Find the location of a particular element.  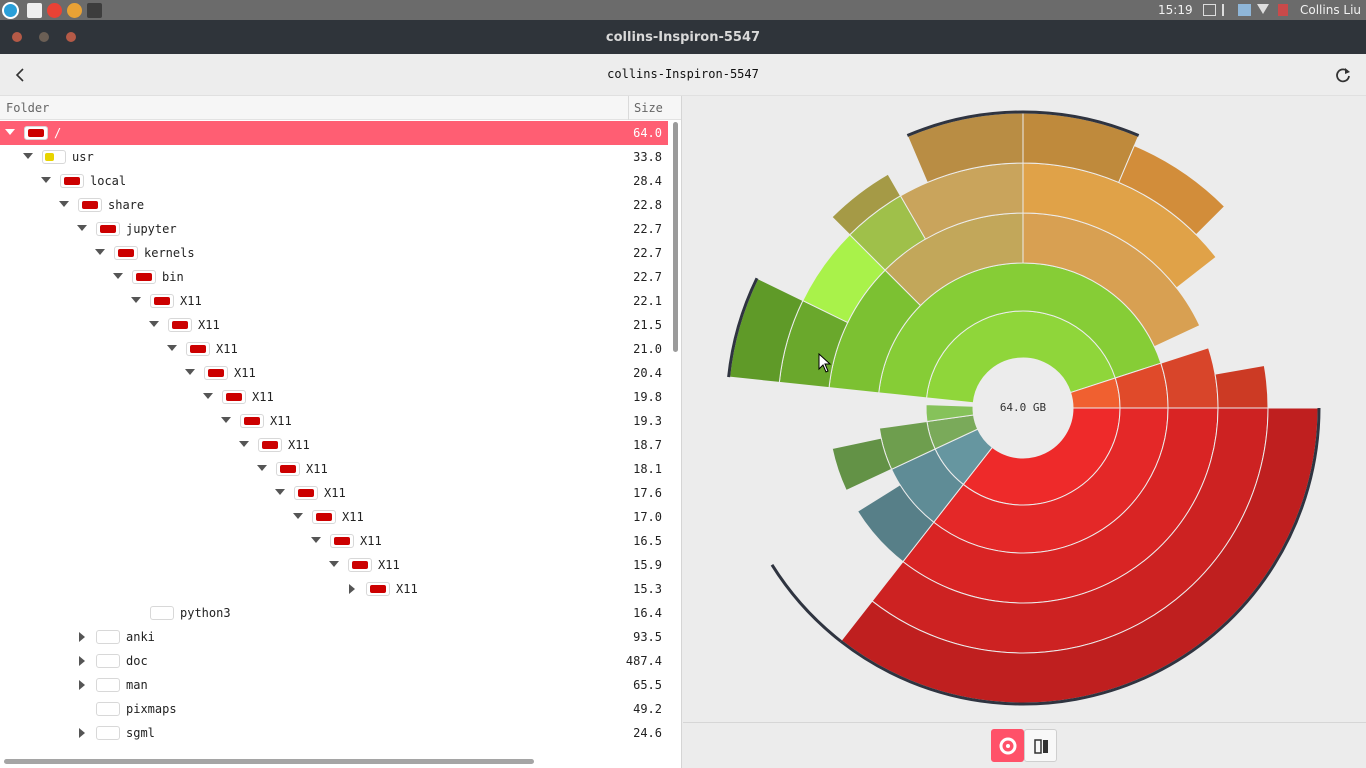

tree-row: usr 33.8 is located at coordinates (334, 157).